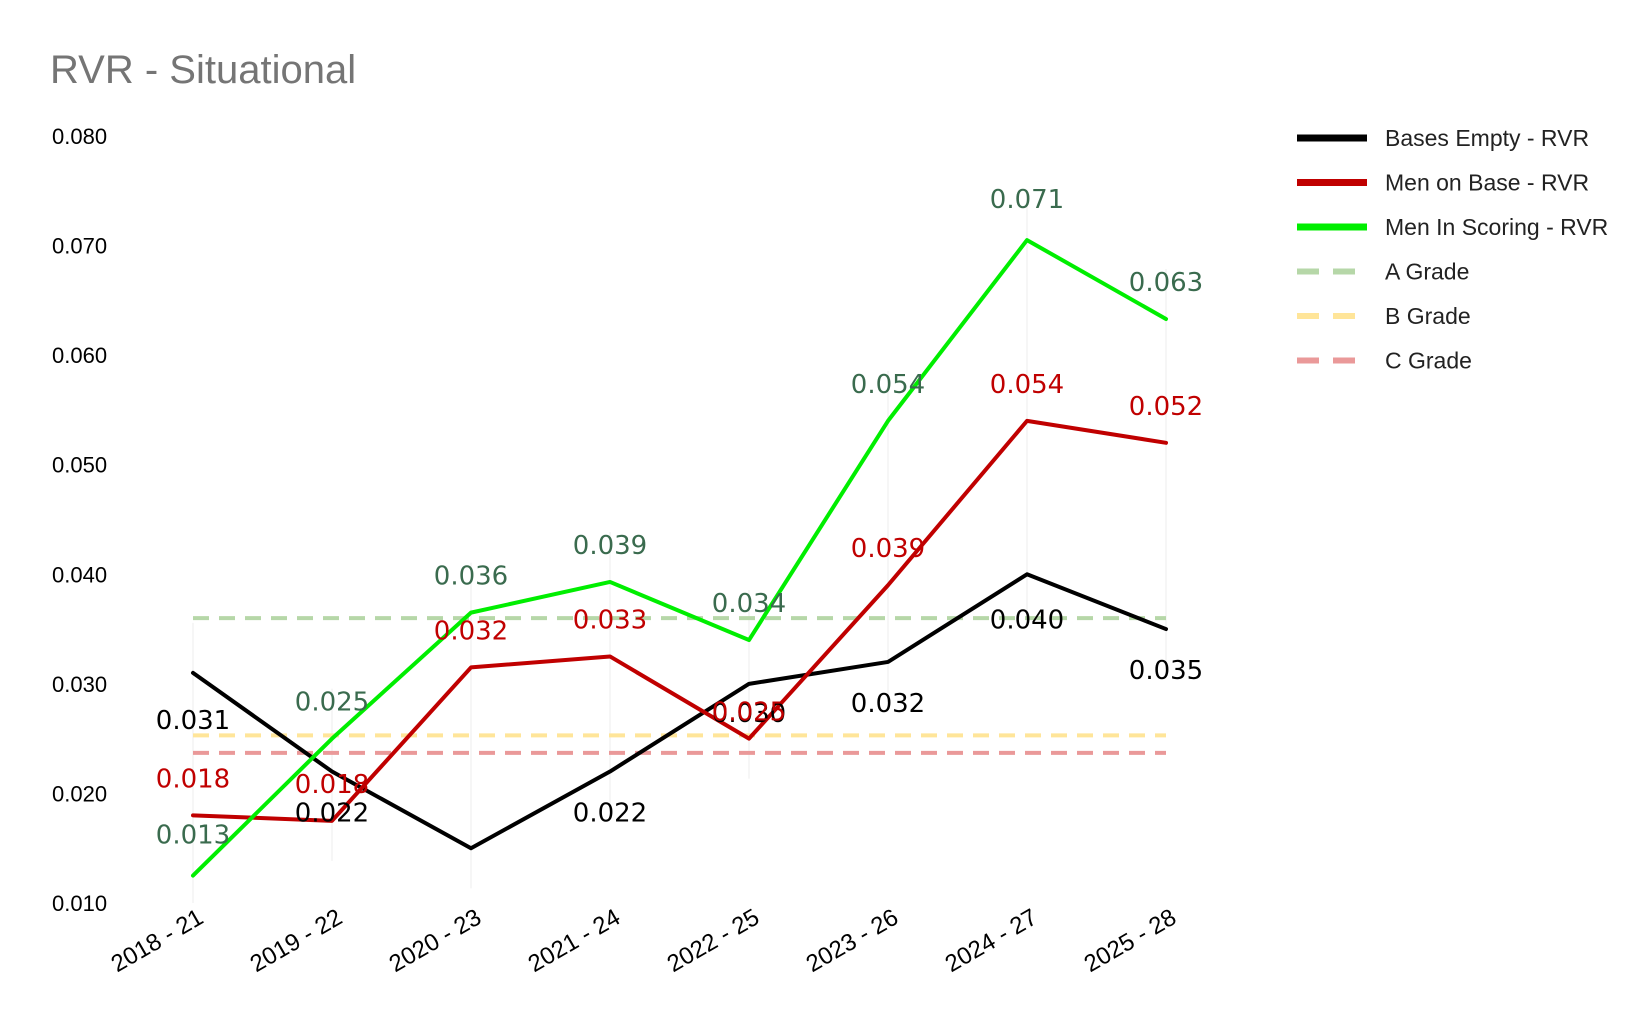 The height and width of the screenshot is (1022, 1652). What do you see at coordinates (471, 631) in the screenshot?
I see `men-on-base-rvr-data-label: 0.032` at bounding box center [471, 631].